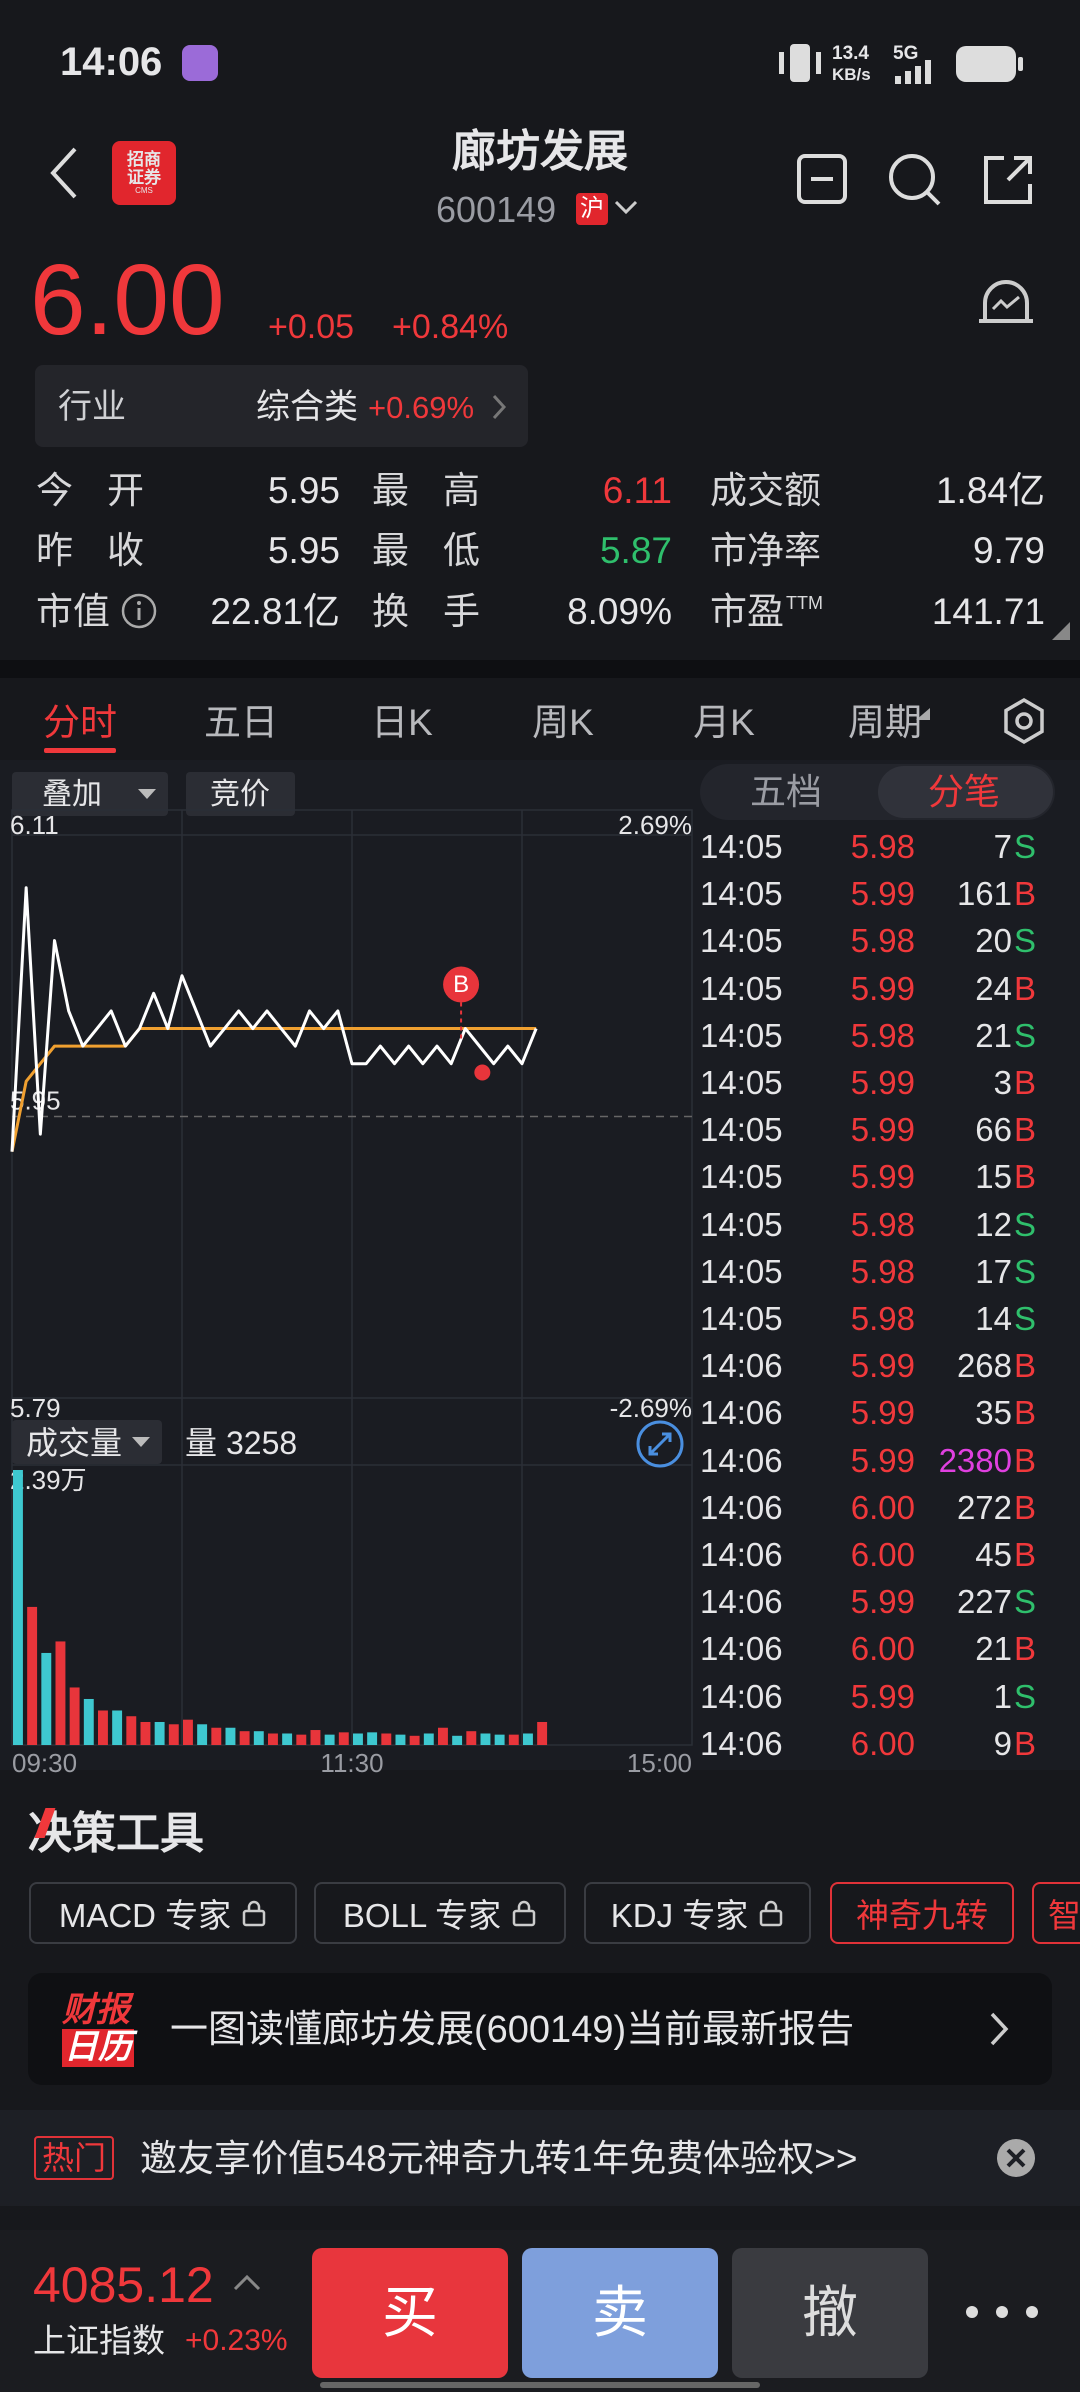  I want to click on expand-corner, so click(1061, 631).